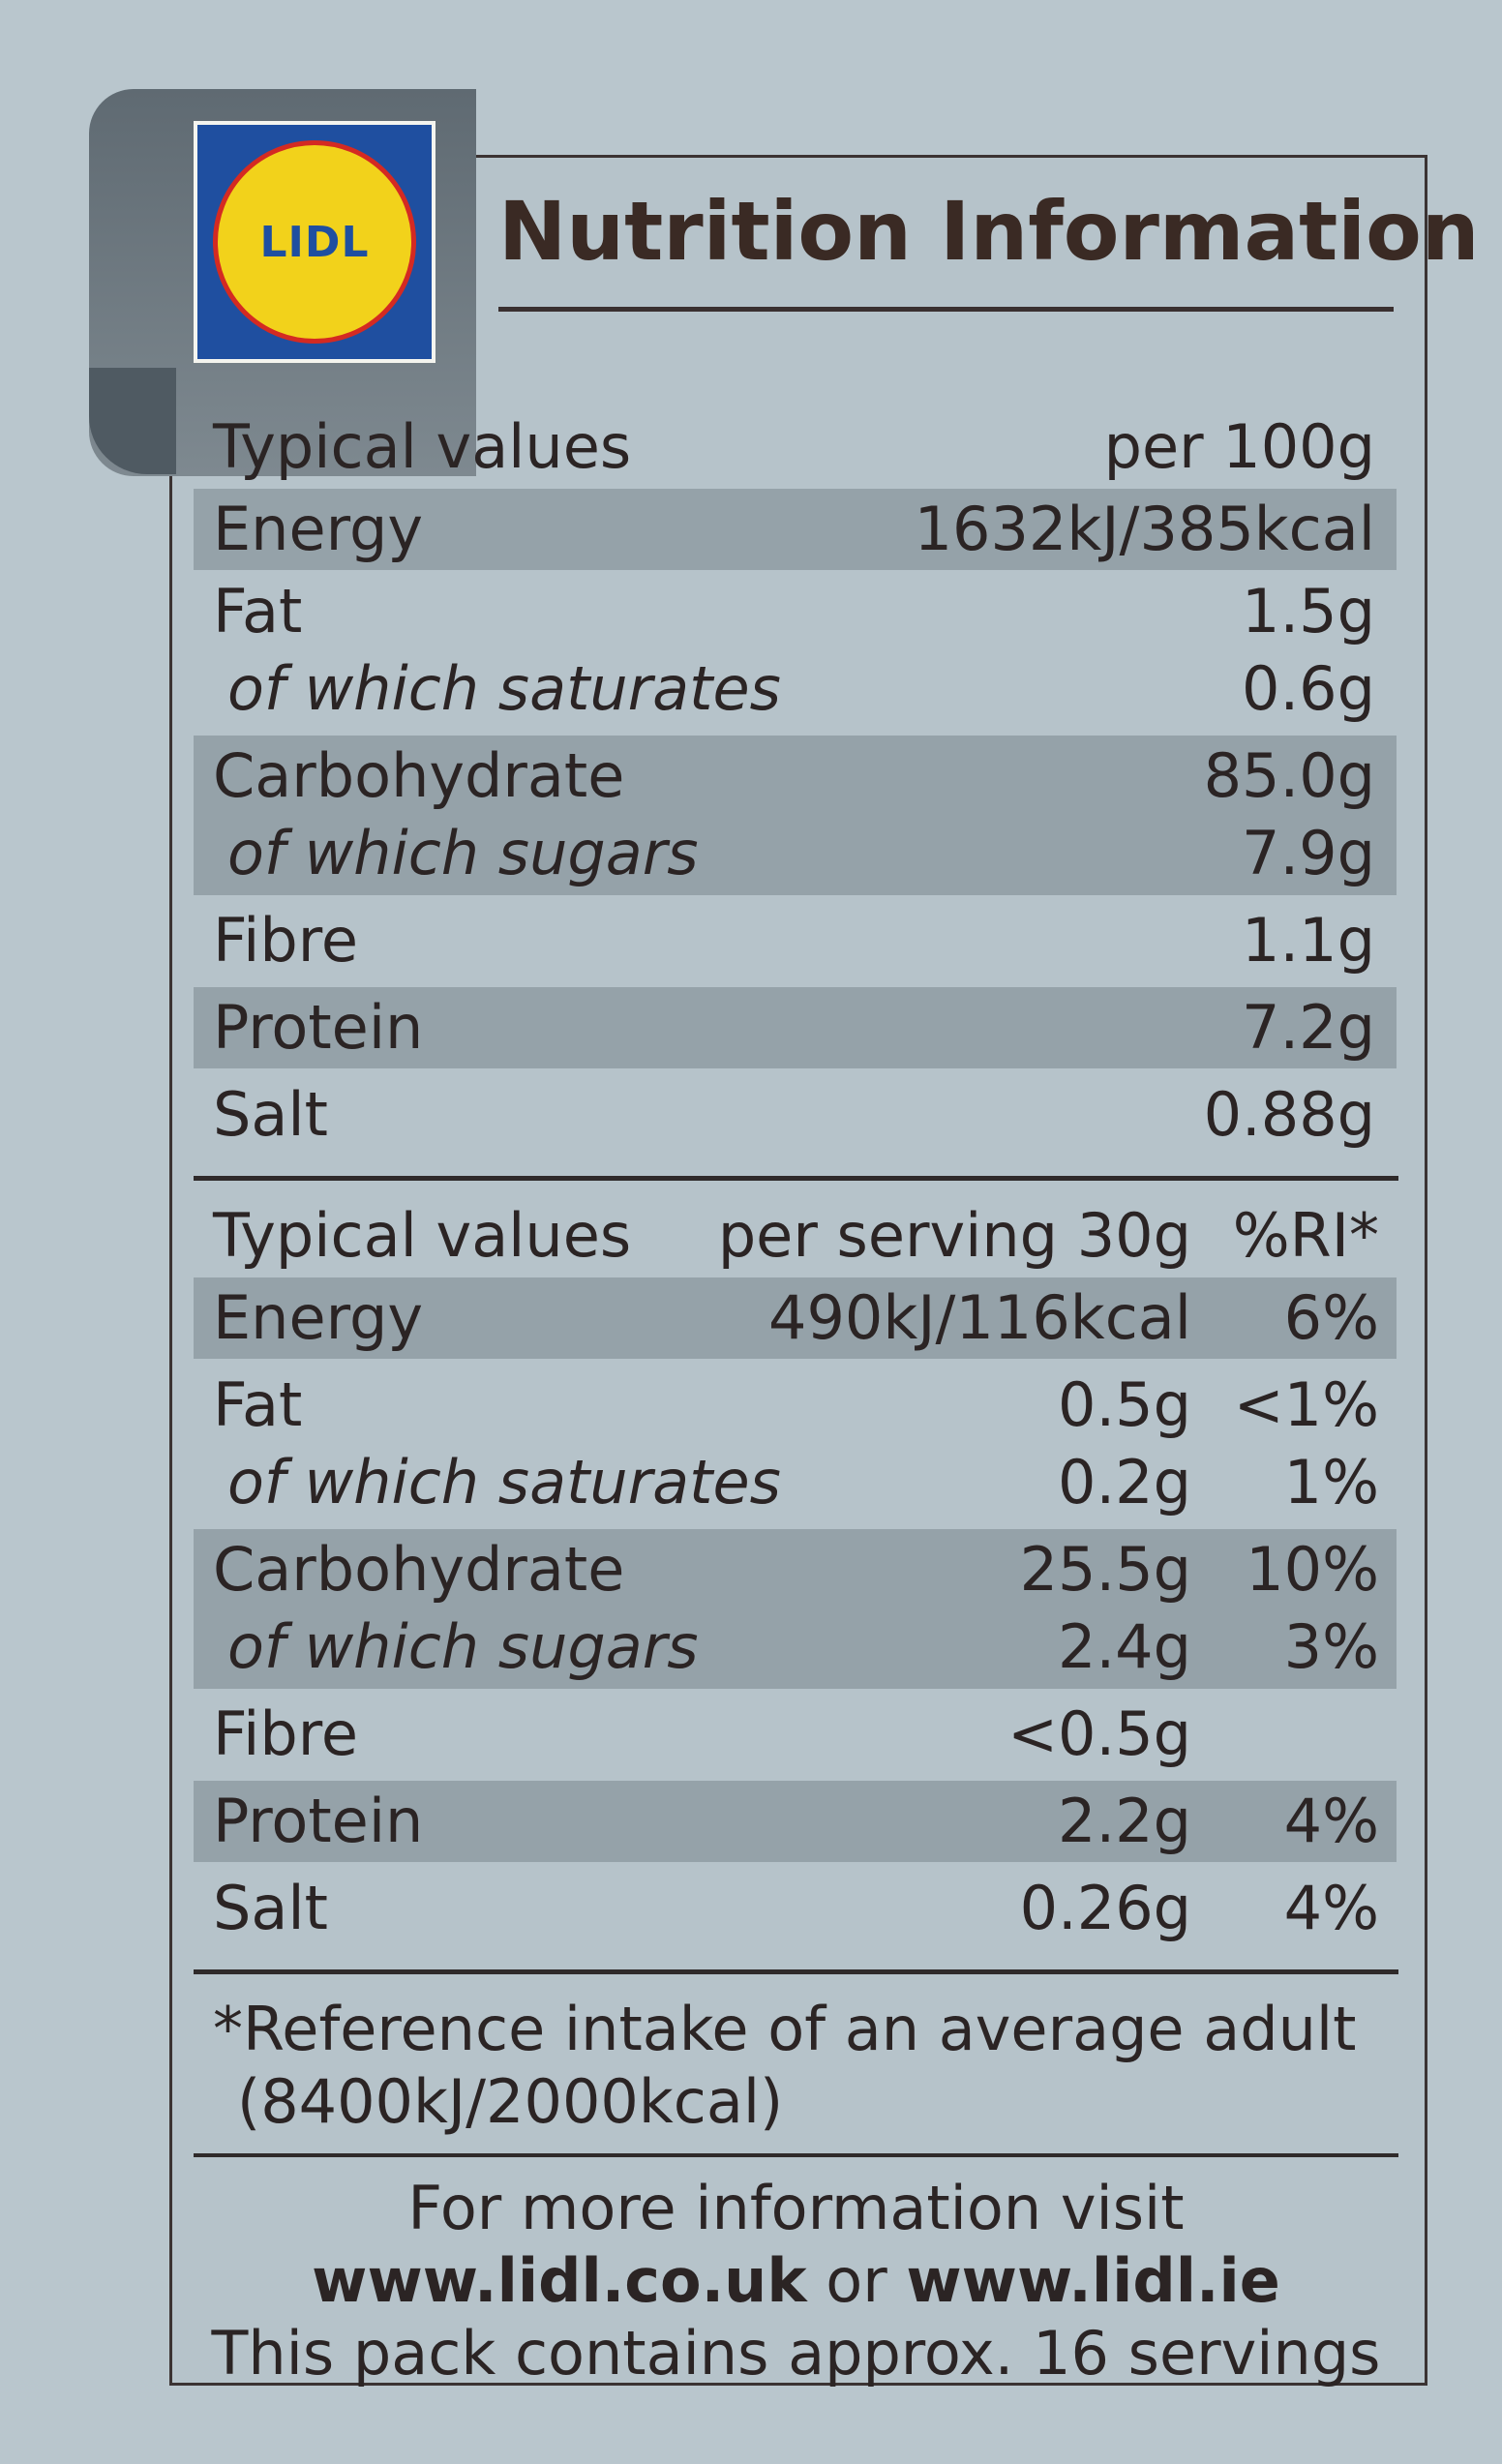  What do you see at coordinates (946, 309) in the screenshot?
I see `title-underline` at bounding box center [946, 309].